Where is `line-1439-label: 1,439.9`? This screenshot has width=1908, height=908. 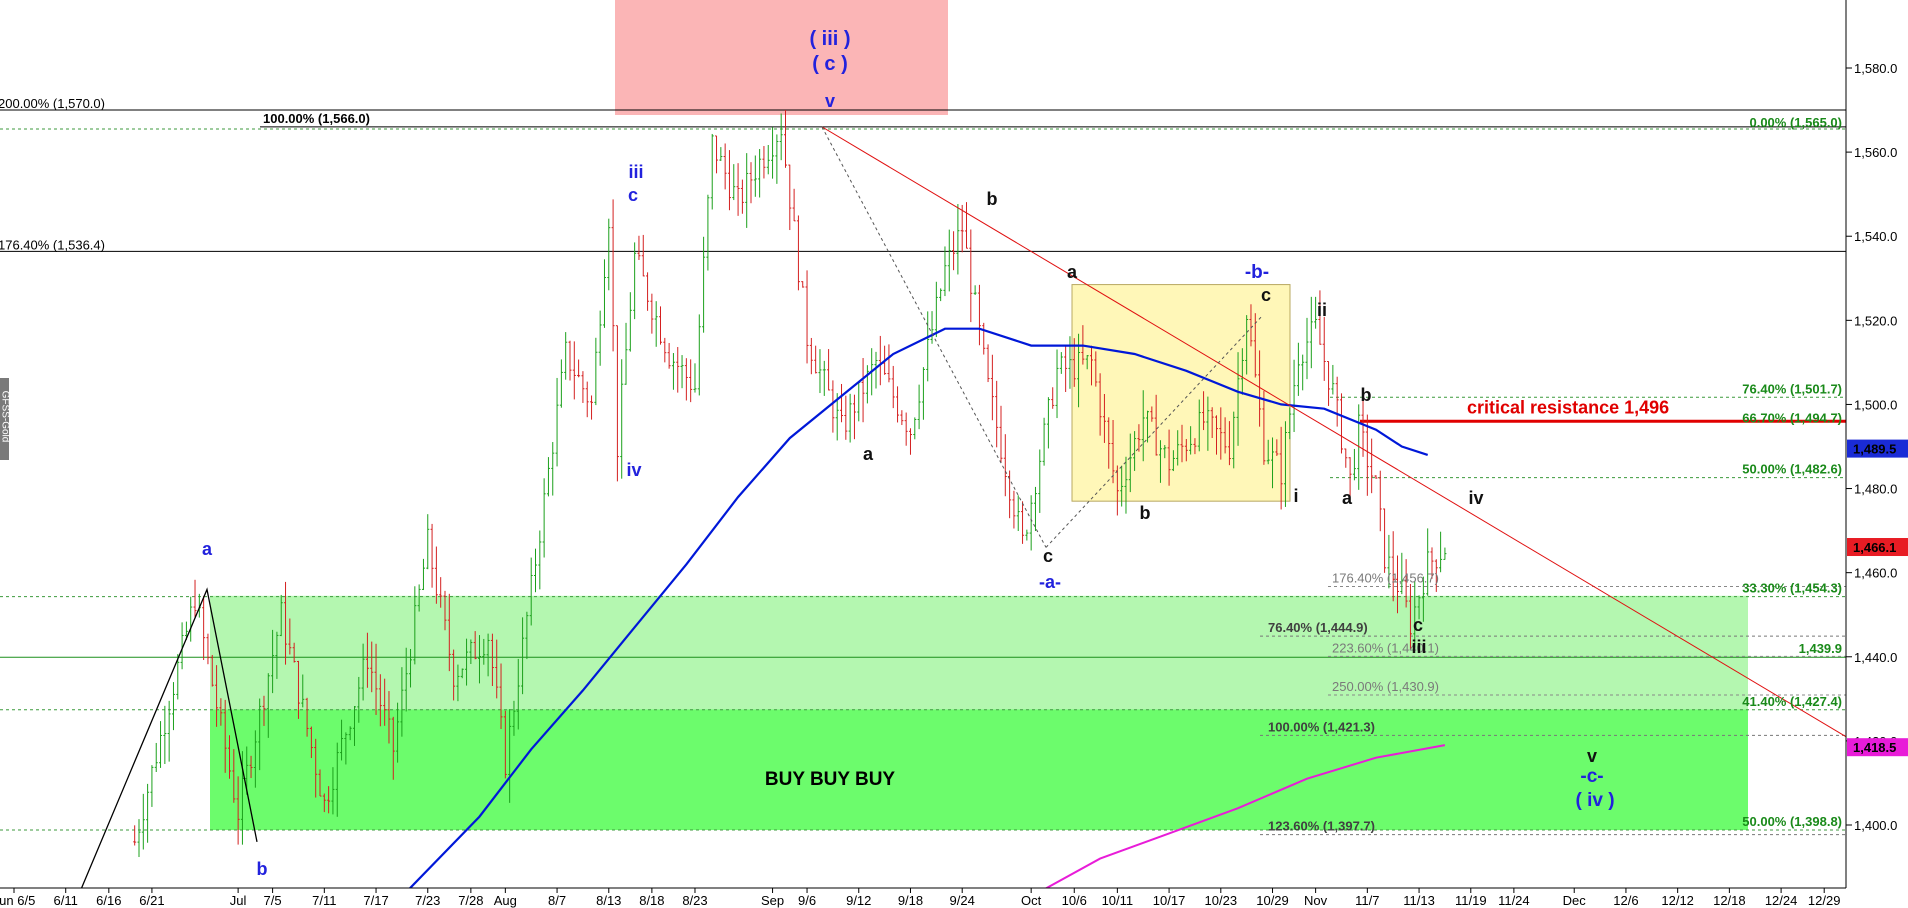
line-1439-label: 1,439.9 is located at coordinates (1820, 648).